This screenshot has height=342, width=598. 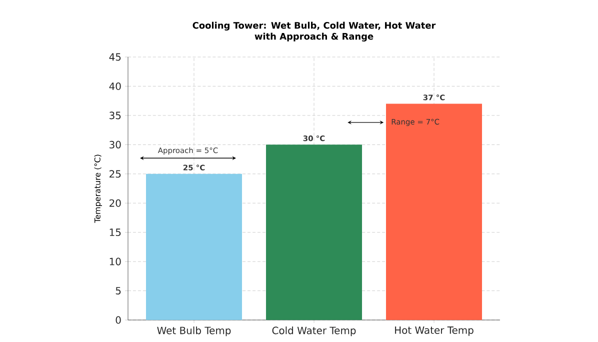 What do you see at coordinates (115, 144) in the screenshot?
I see `y-tick-label: 30` at bounding box center [115, 144].